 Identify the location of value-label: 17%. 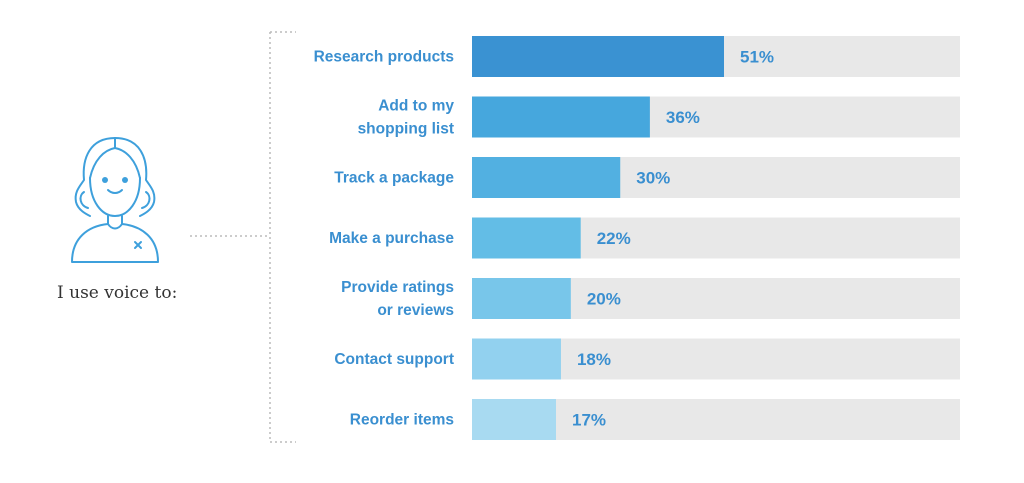
(589, 420).